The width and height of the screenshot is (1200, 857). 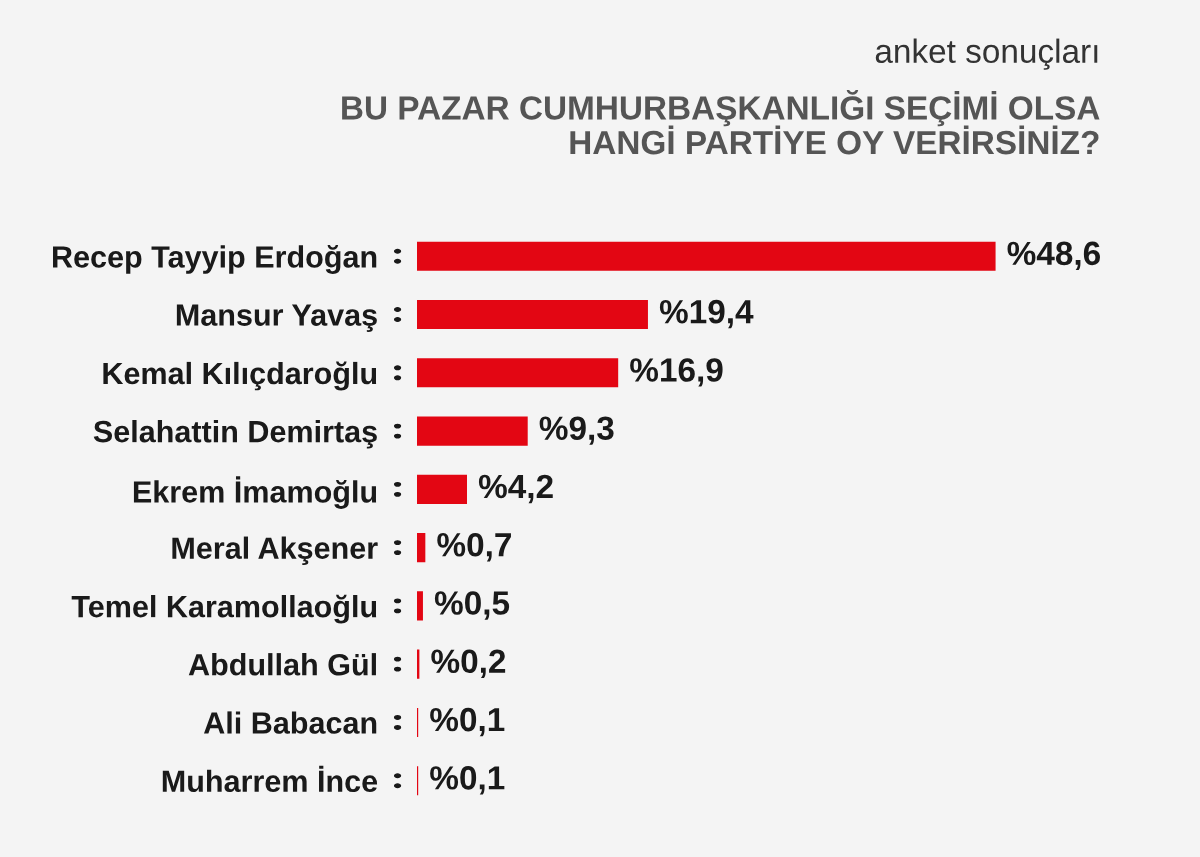 What do you see at coordinates (676, 372) in the screenshot?
I see `data-label: %16,9` at bounding box center [676, 372].